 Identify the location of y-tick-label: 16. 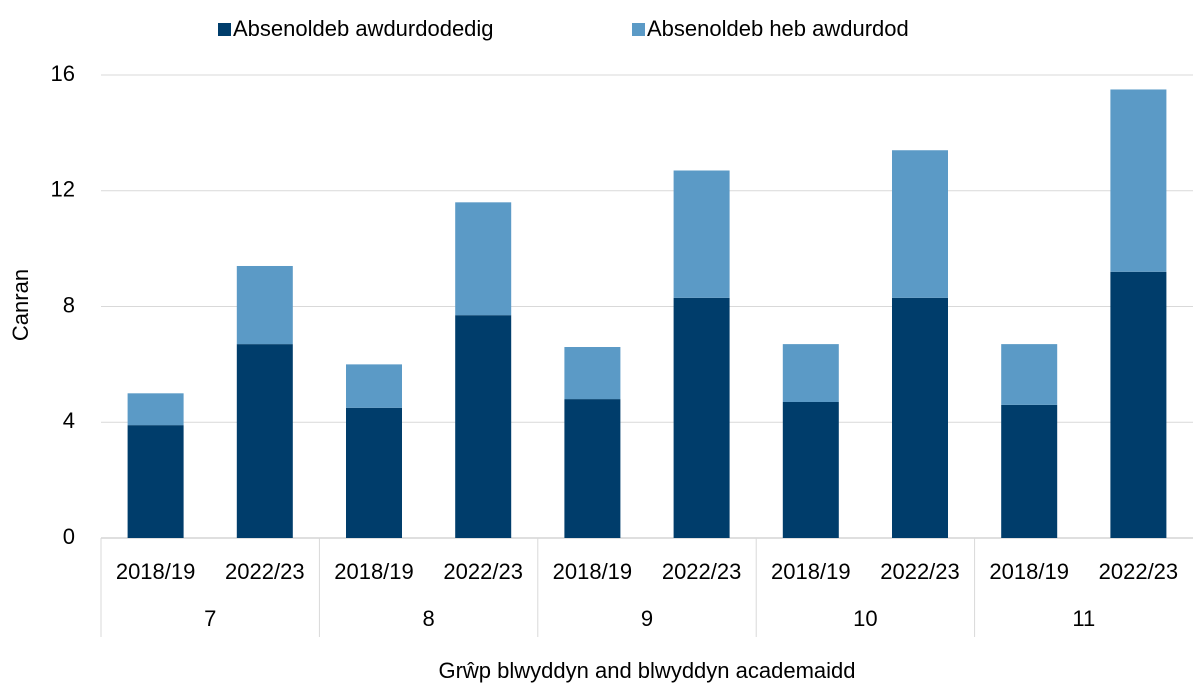
(63, 73).